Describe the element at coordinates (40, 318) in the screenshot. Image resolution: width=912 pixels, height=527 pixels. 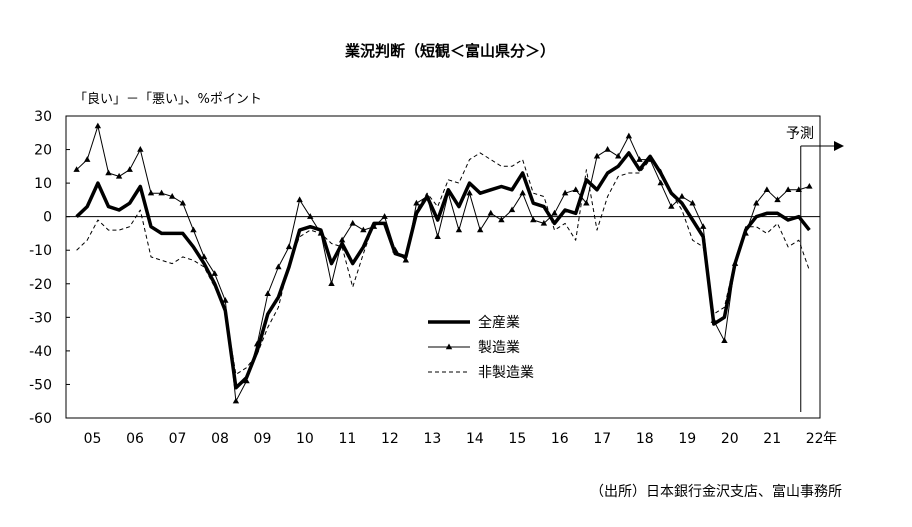
I see `y-tick-label: -30` at that location.